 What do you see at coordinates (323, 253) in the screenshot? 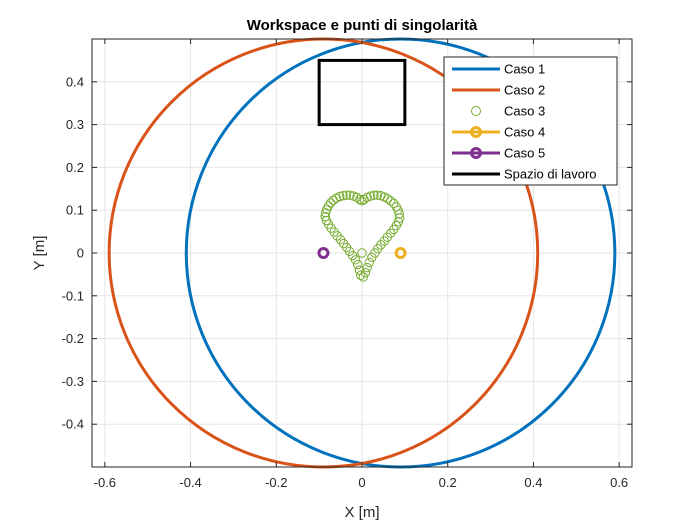
I see `series-caso-5-point` at bounding box center [323, 253].